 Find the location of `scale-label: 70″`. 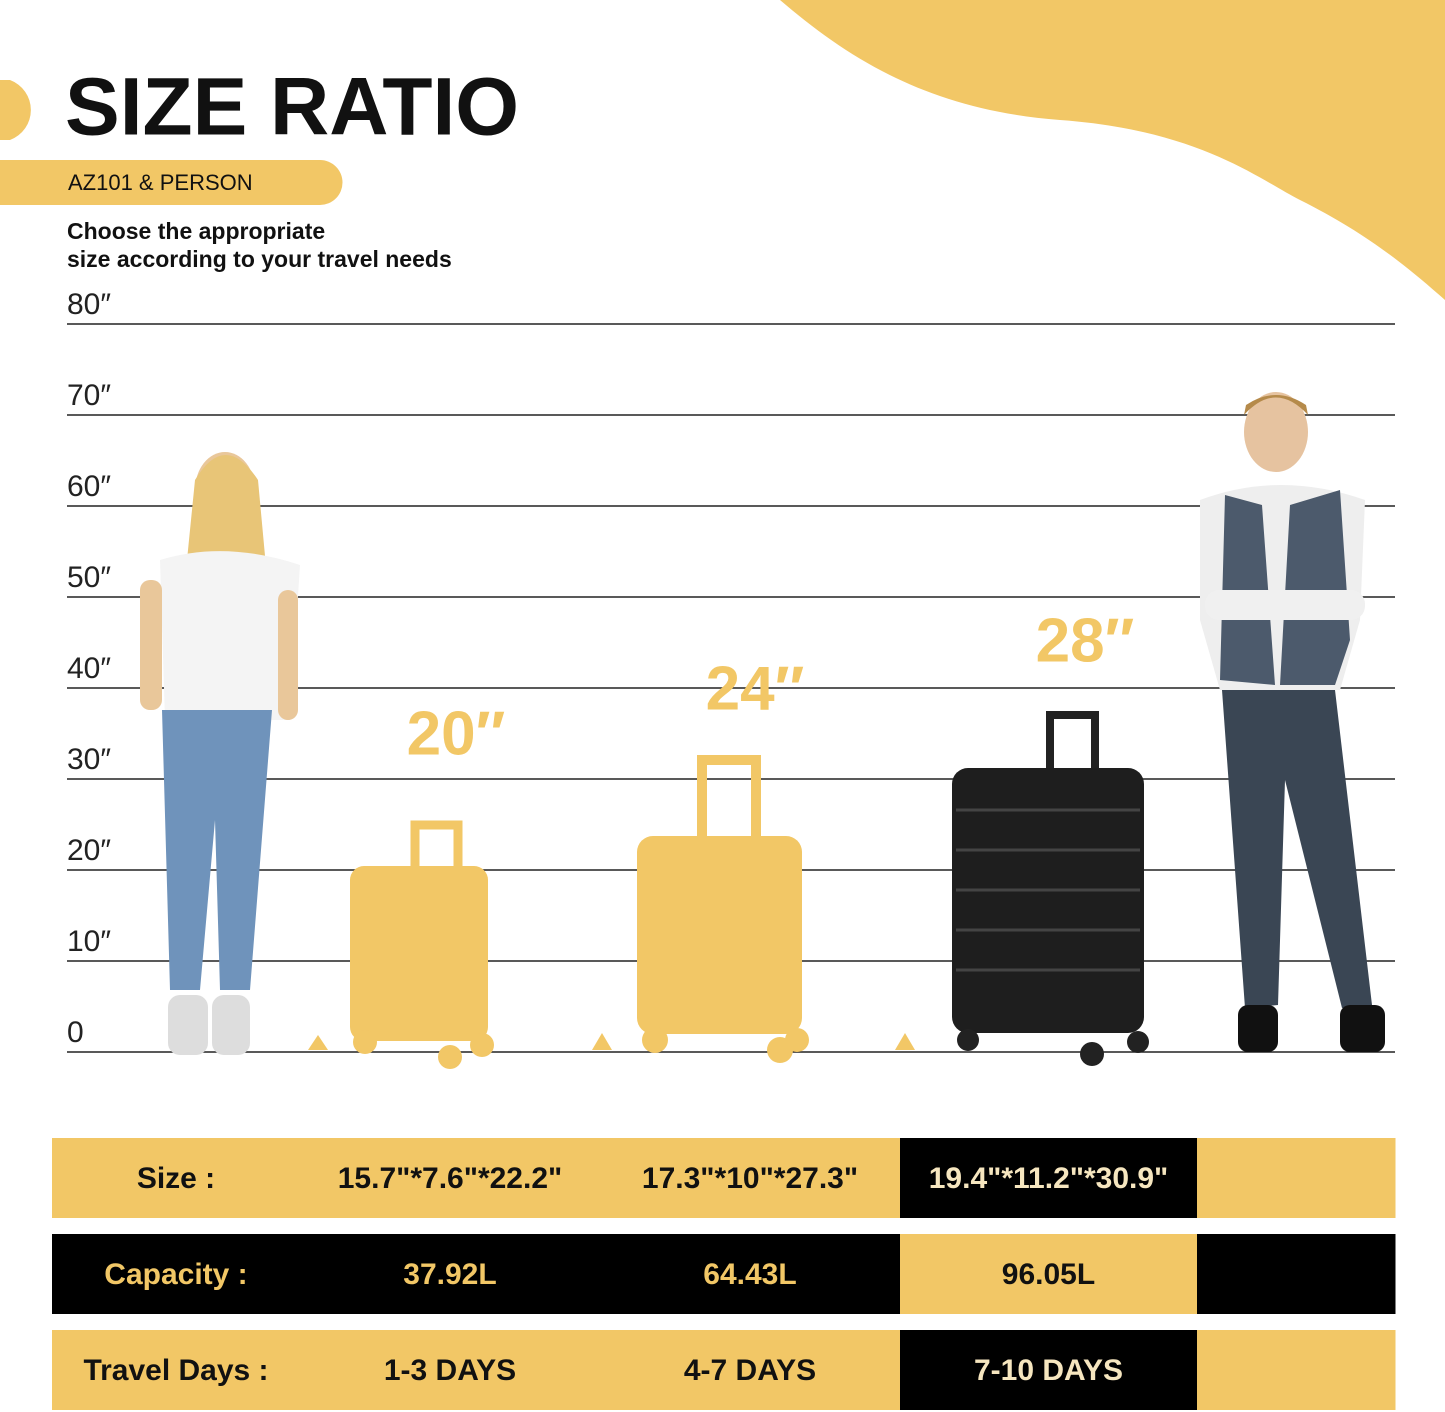

scale-label: 70″ is located at coordinates (89, 395).